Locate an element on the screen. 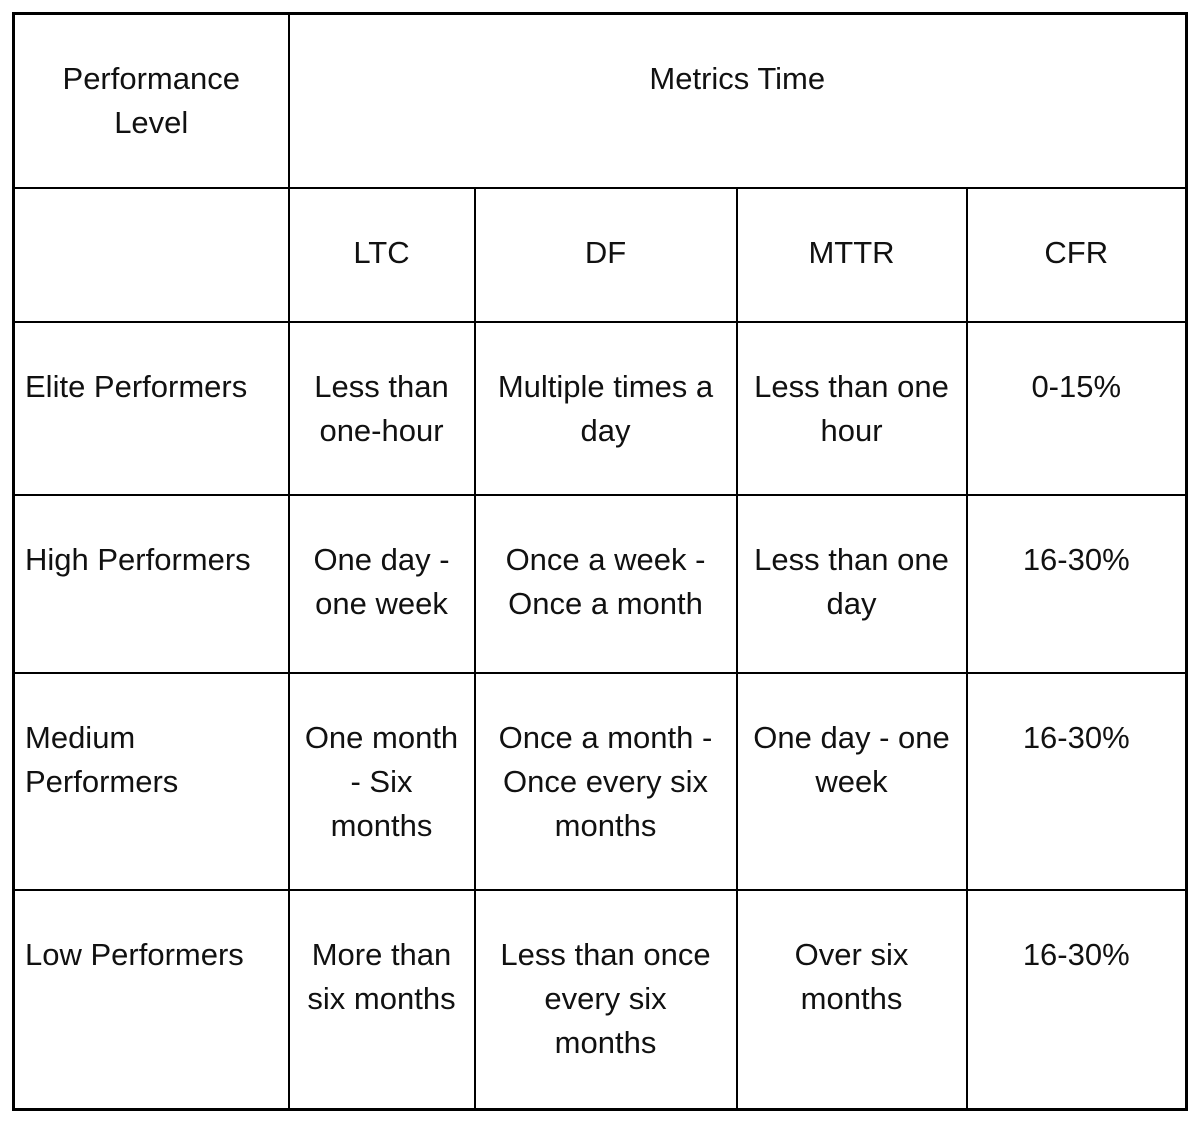 Image resolution: width=1194 pixels, height=1123 pixels. empty-corner-cell is located at coordinates (151, 254).